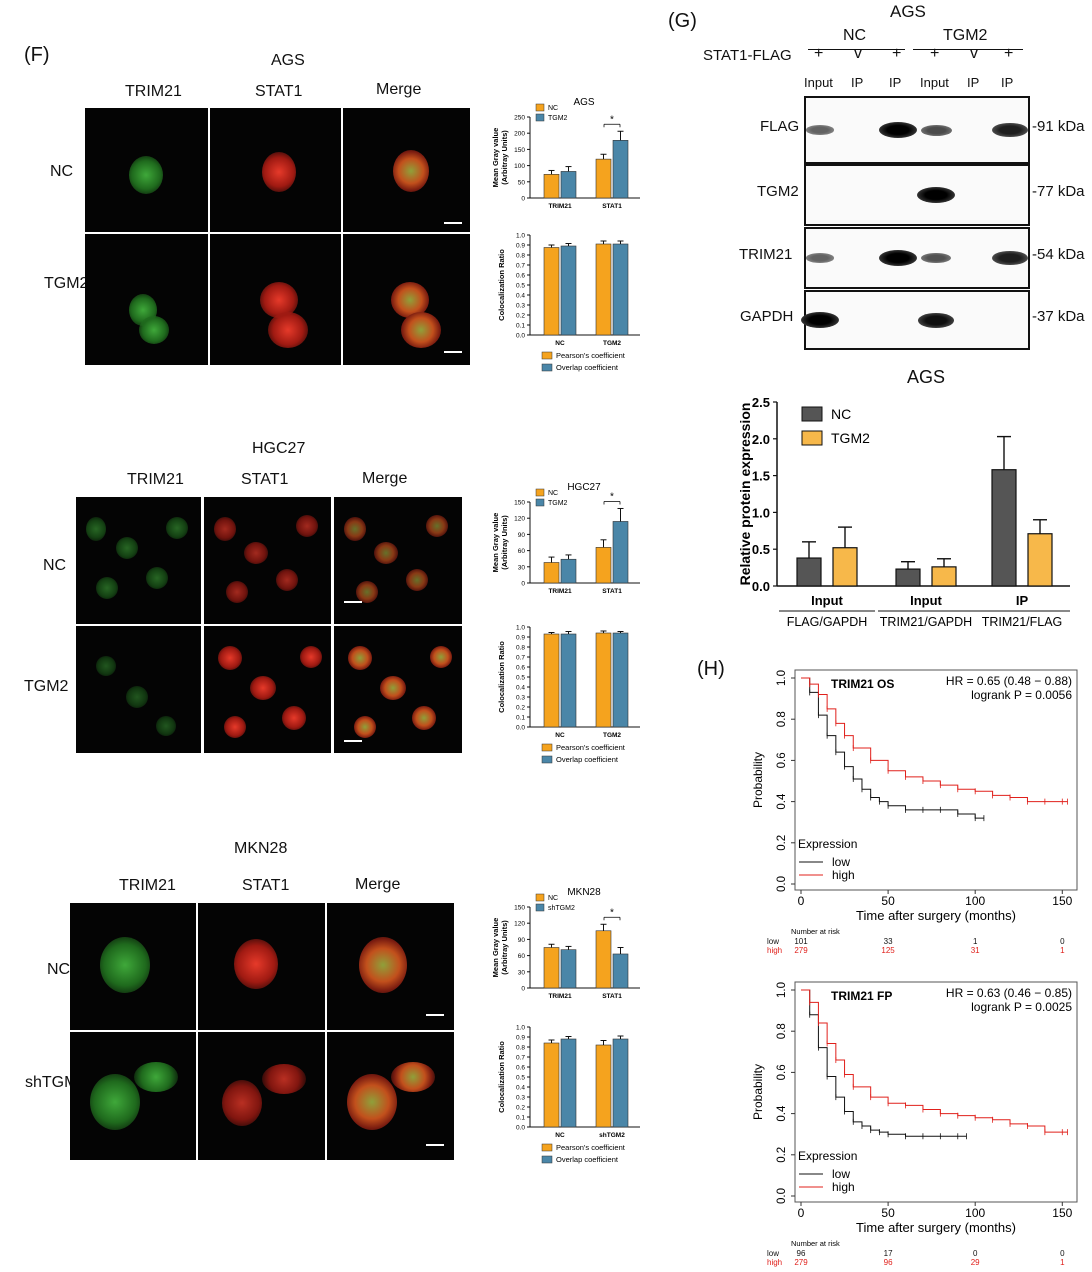  Describe the element at coordinates (583, 102) in the screenshot. I see `chart-title: AGS` at that location.